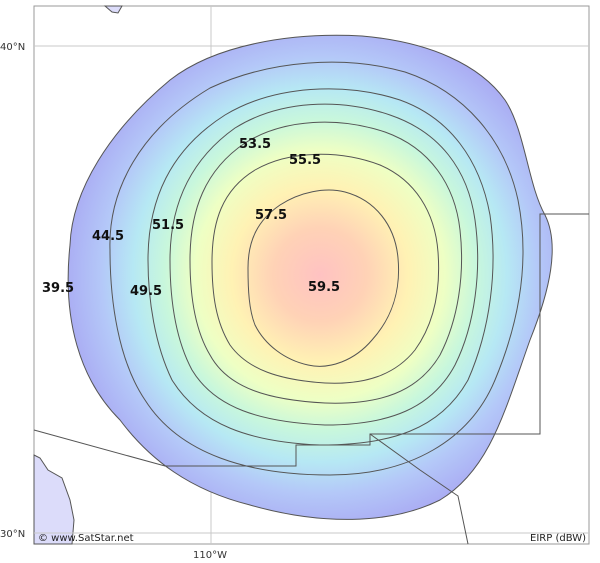 This screenshot has height=563, width=600. What do you see at coordinates (108, 236) in the screenshot?
I see `contour-label-44-5: 44.5` at bounding box center [108, 236].